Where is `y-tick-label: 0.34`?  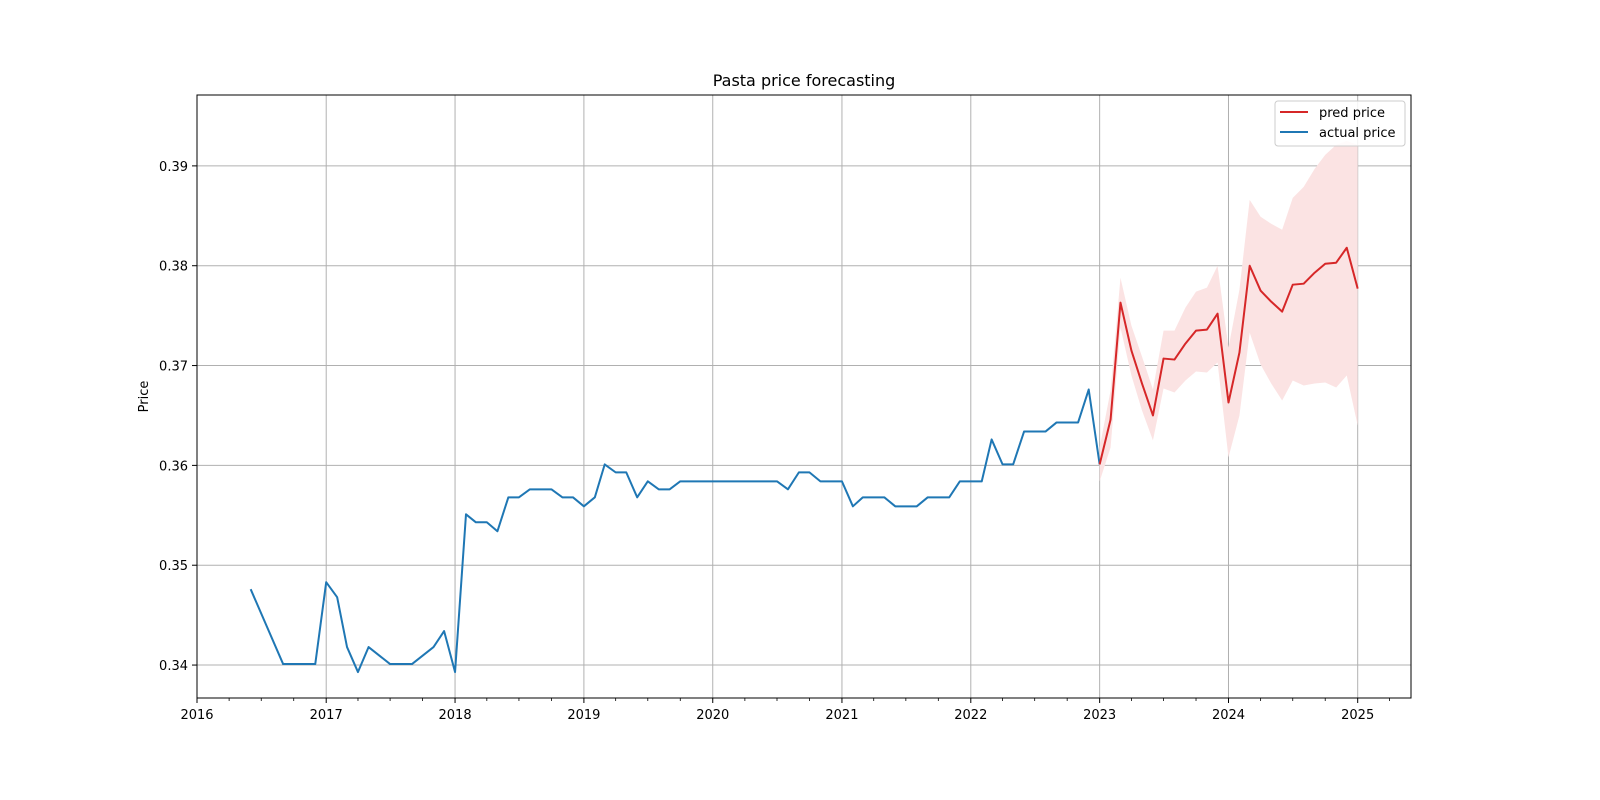 y-tick-label: 0.34 is located at coordinates (173, 666).